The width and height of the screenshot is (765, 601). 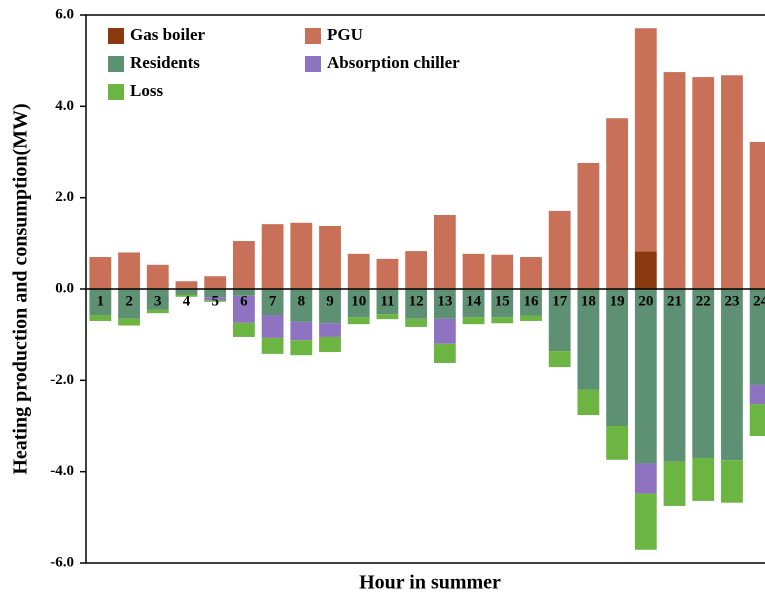 What do you see at coordinates (674, 301) in the screenshot?
I see `x-tick-label: 21` at bounding box center [674, 301].